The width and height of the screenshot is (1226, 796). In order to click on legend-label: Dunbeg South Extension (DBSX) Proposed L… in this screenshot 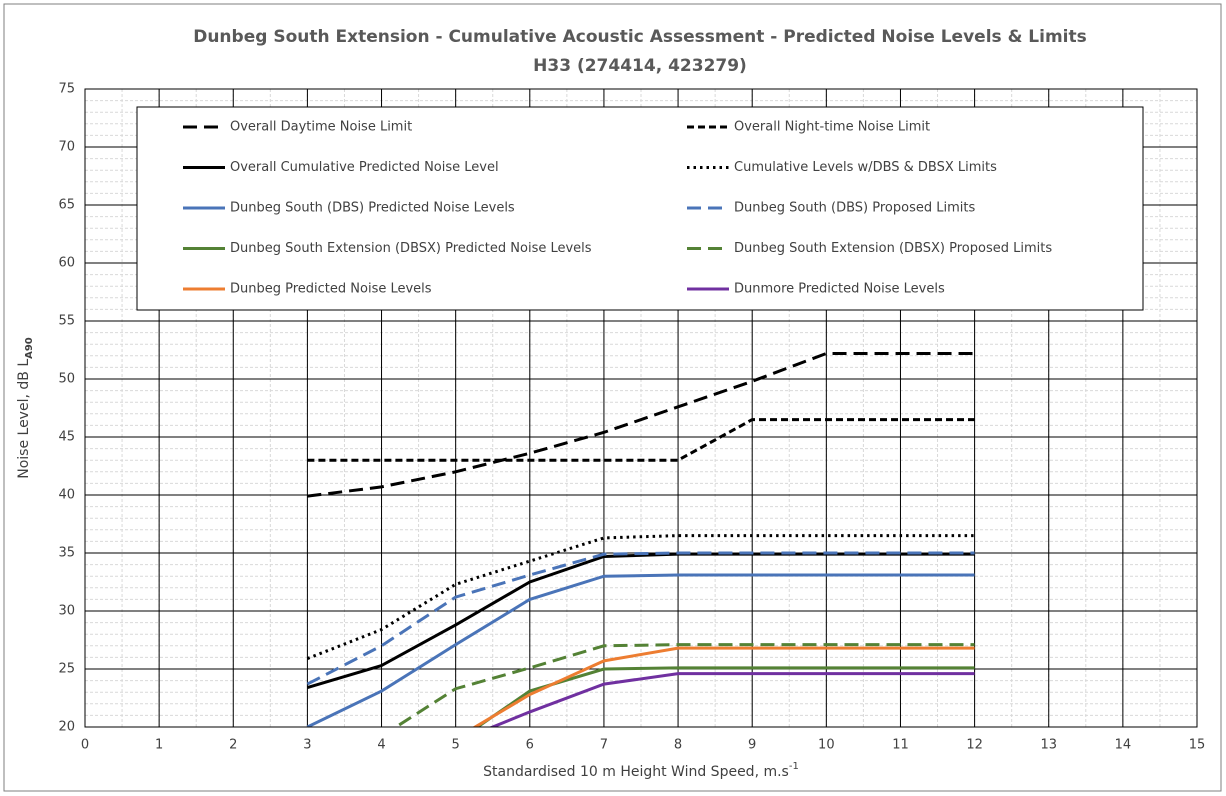, I will do `click(893, 248)`.